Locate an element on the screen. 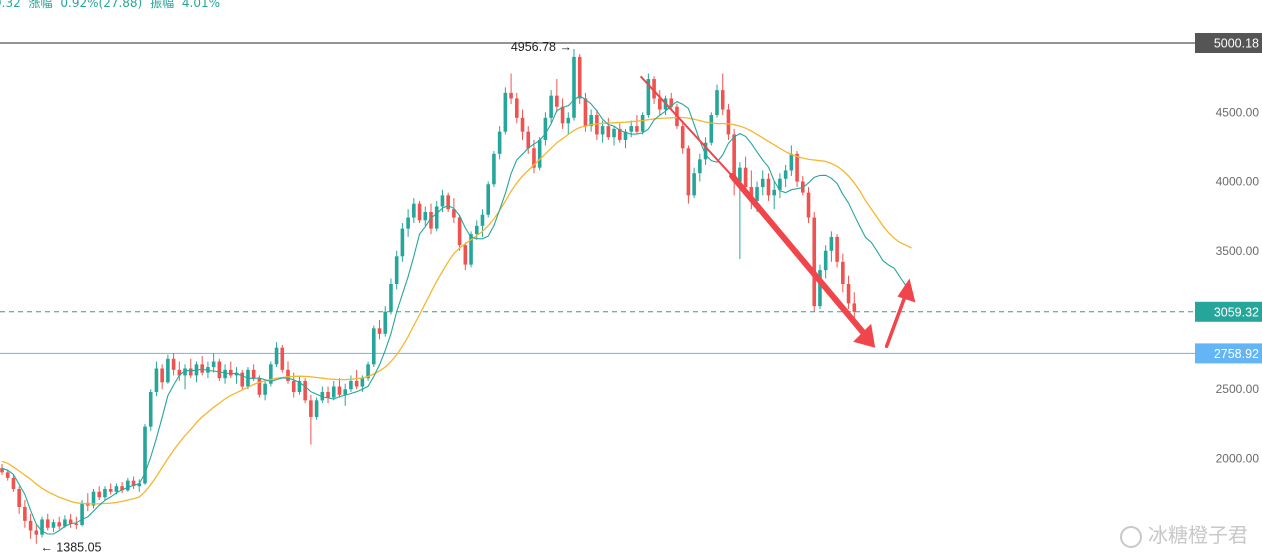 The image size is (1262, 556). current-price-label: 3059.32 is located at coordinates (1236, 312).